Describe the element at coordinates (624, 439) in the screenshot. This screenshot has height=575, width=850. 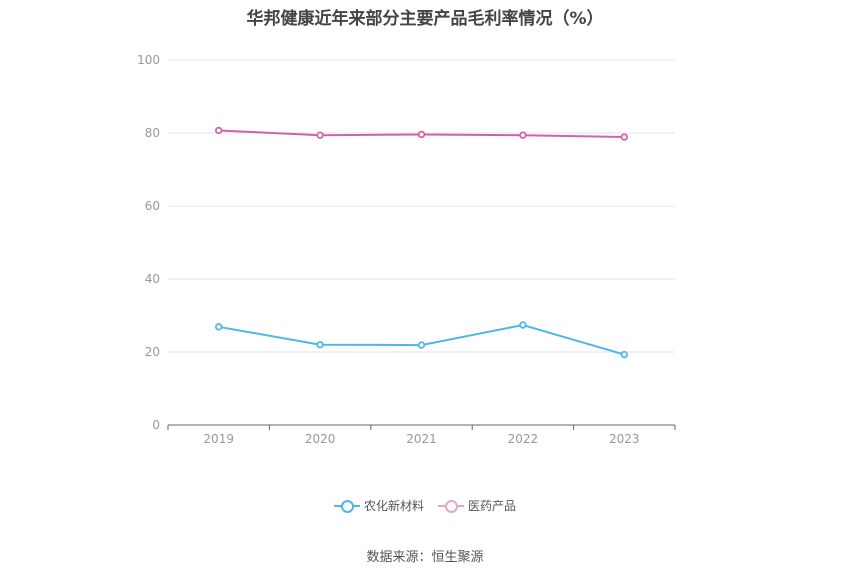
I see `x-tick-label: 2023` at that location.